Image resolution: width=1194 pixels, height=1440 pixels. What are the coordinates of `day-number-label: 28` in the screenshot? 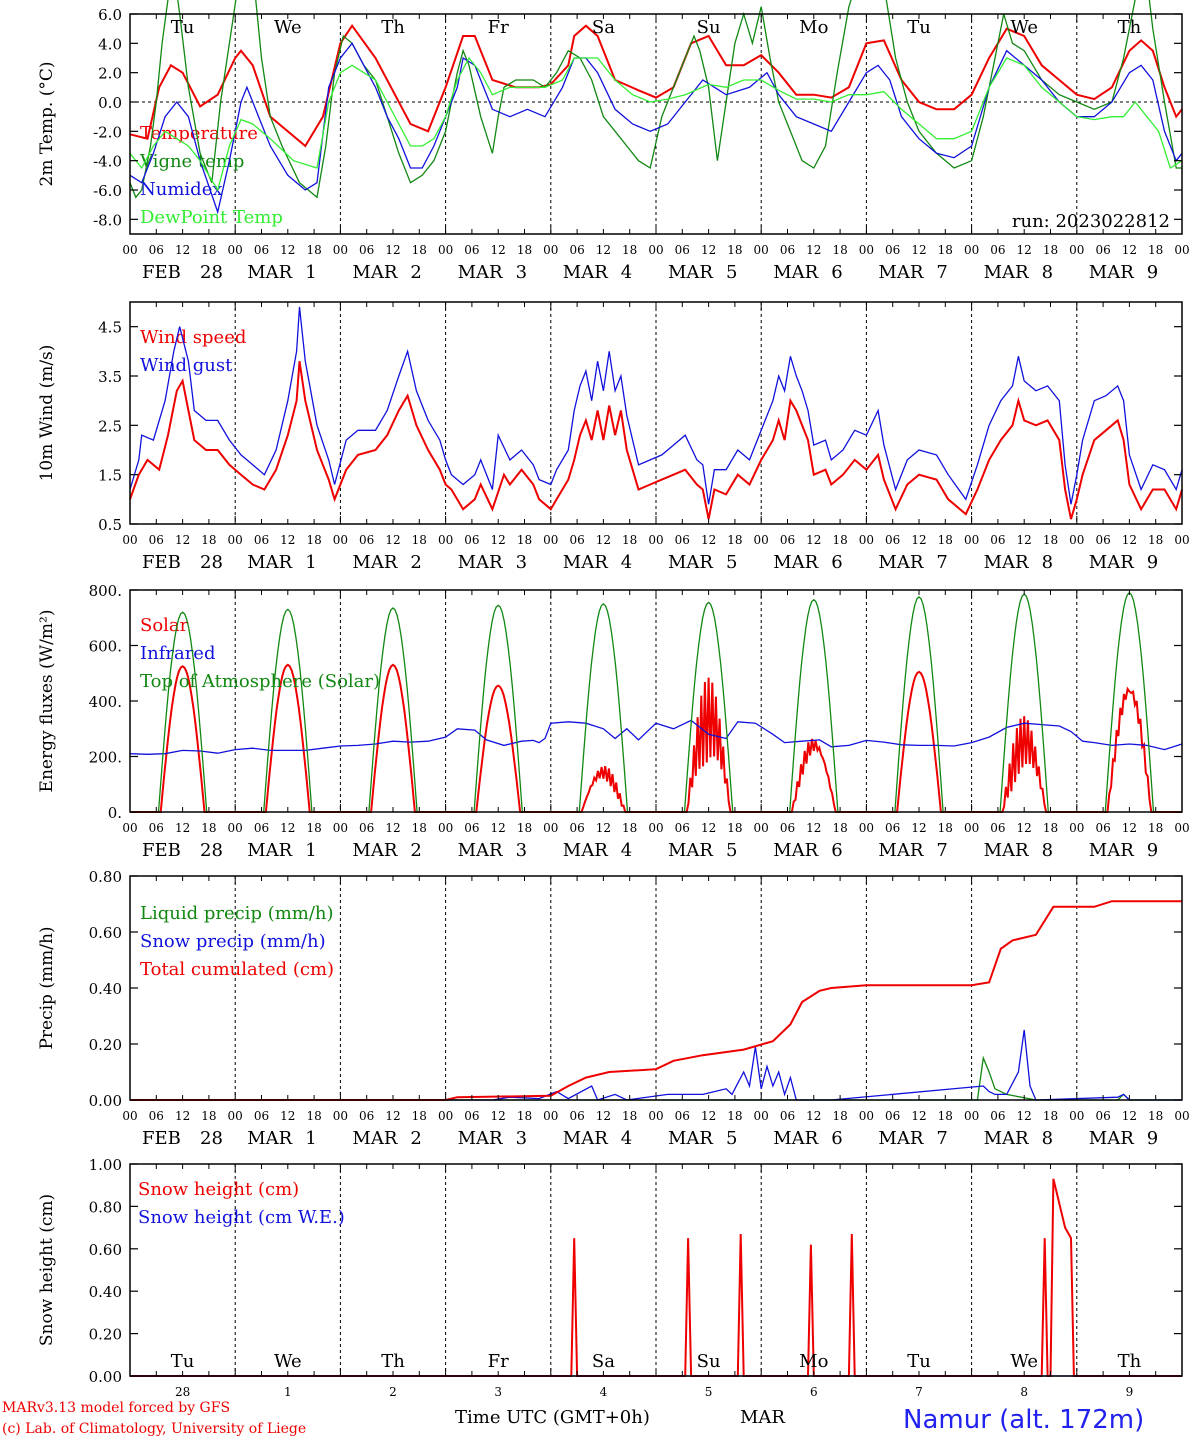 It's located at (182, 1392).